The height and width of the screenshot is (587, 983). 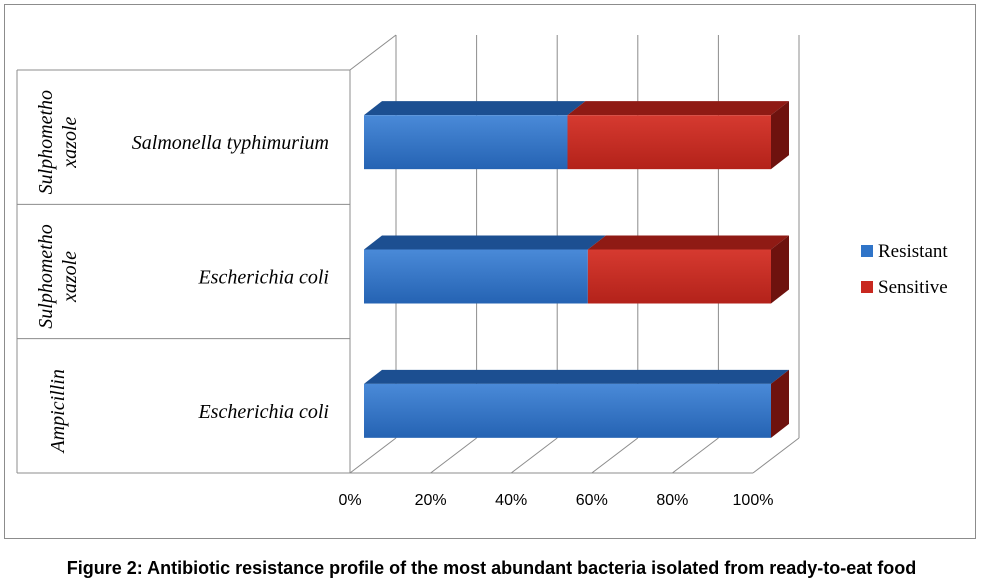 What do you see at coordinates (913, 287) in the screenshot?
I see `legend-label: Sensitive` at bounding box center [913, 287].